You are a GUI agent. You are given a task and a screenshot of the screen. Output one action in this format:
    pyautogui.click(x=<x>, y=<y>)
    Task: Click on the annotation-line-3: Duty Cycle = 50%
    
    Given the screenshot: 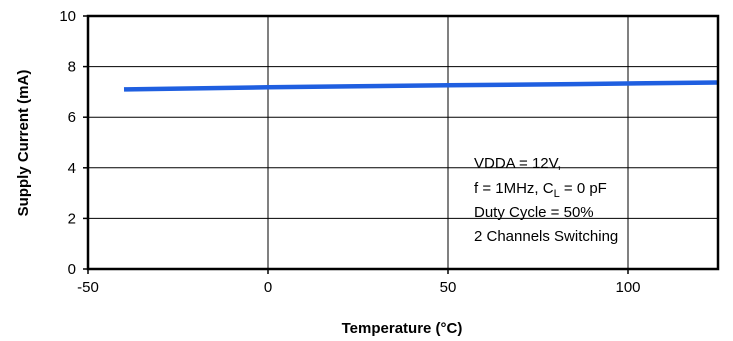 What is the action you would take?
    pyautogui.click(x=534, y=212)
    